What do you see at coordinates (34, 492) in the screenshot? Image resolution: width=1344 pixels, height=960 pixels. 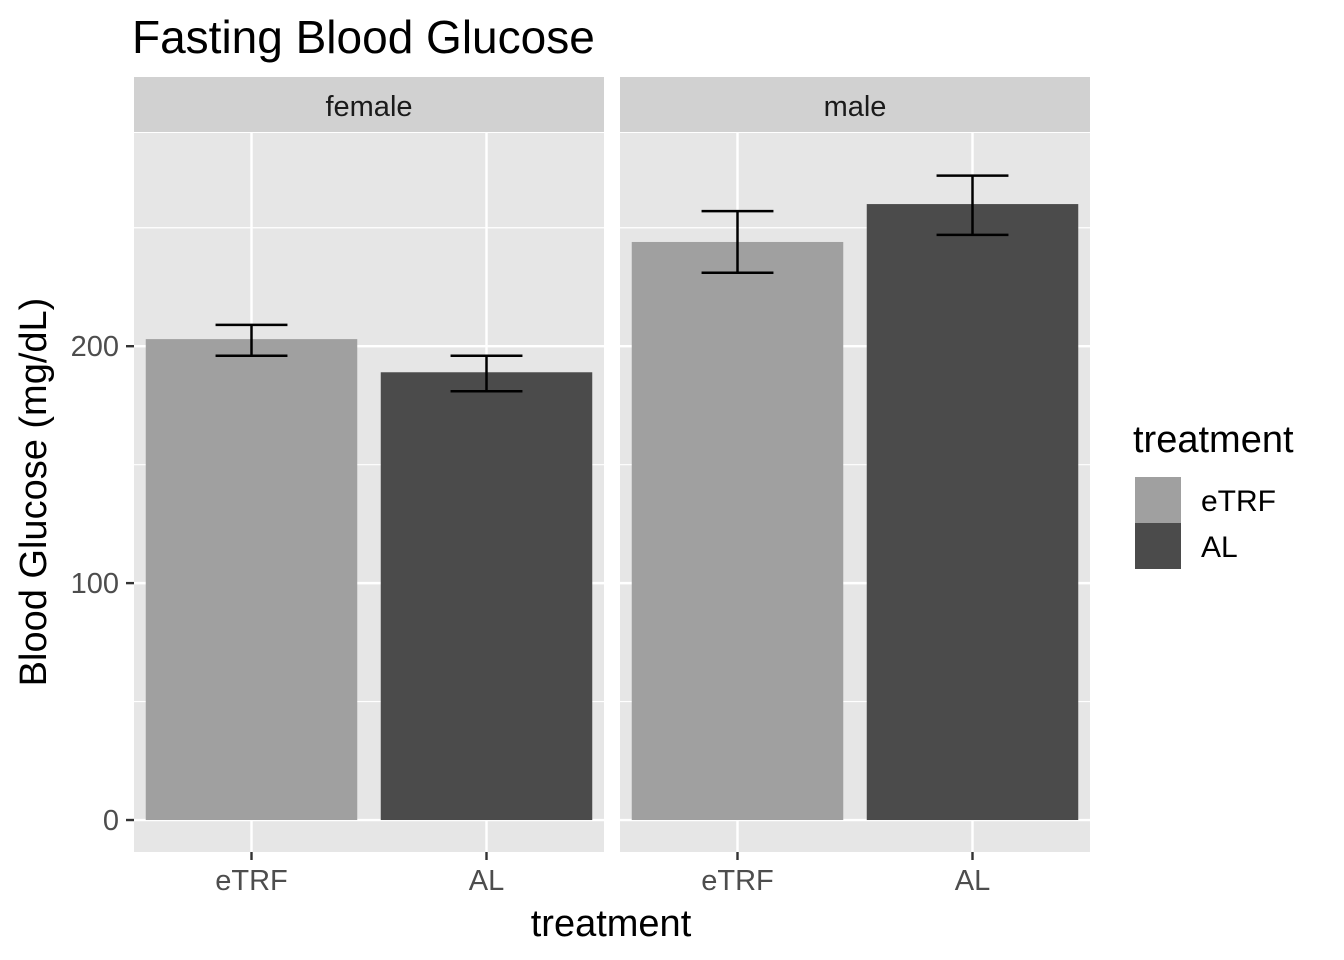 I see `y-axis-title: Blood Glucose (mg/dL)` at bounding box center [34, 492].